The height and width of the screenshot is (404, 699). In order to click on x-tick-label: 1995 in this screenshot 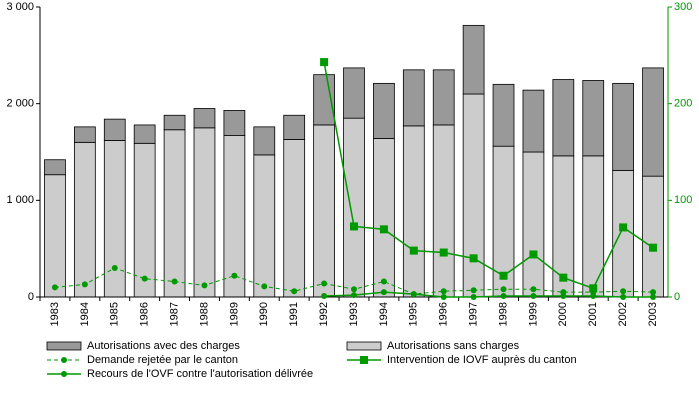, I will do `click(414, 314)`.